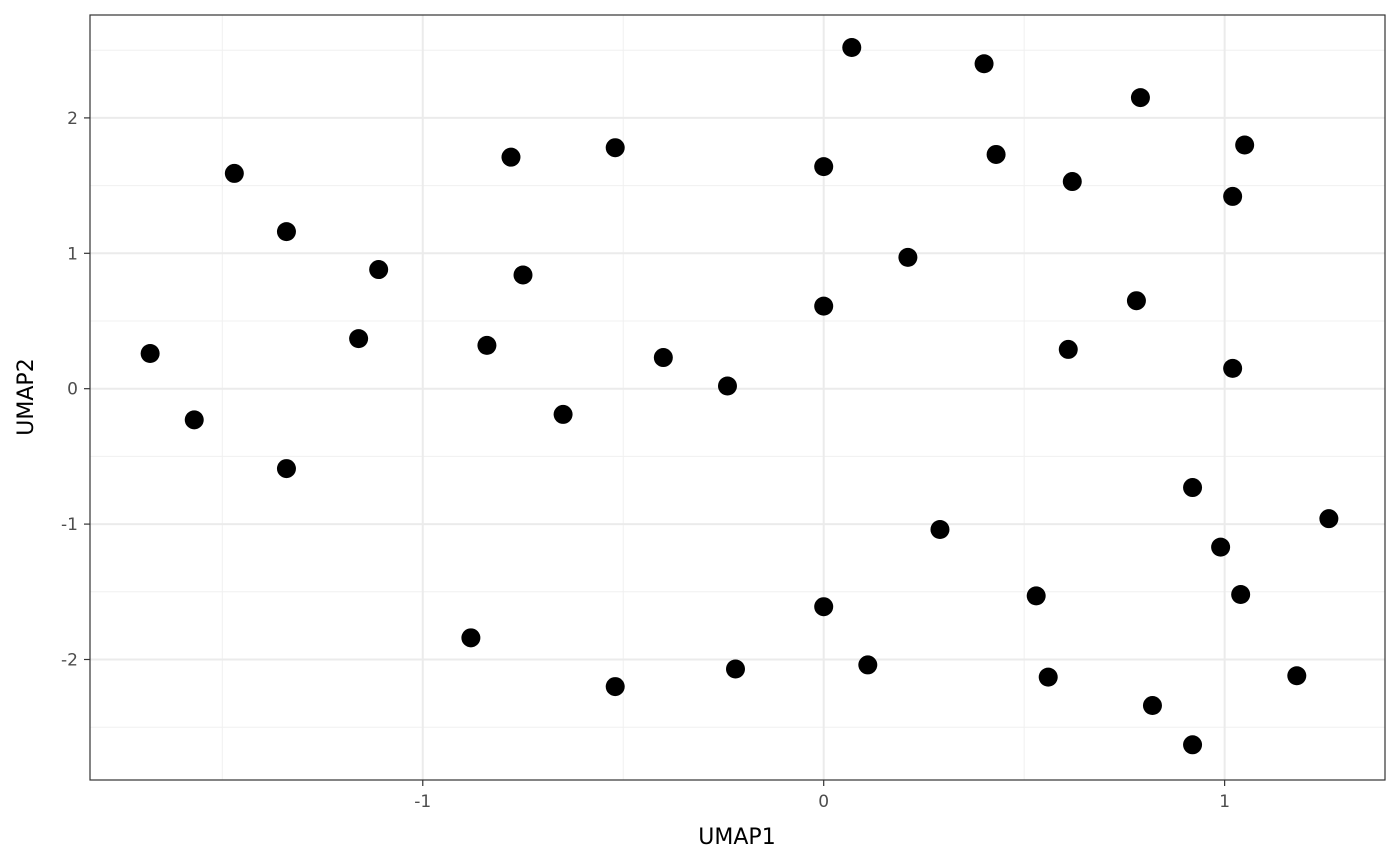 This screenshot has height=866, width=1400. I want to click on x-tick-label: -1, so click(422, 802).